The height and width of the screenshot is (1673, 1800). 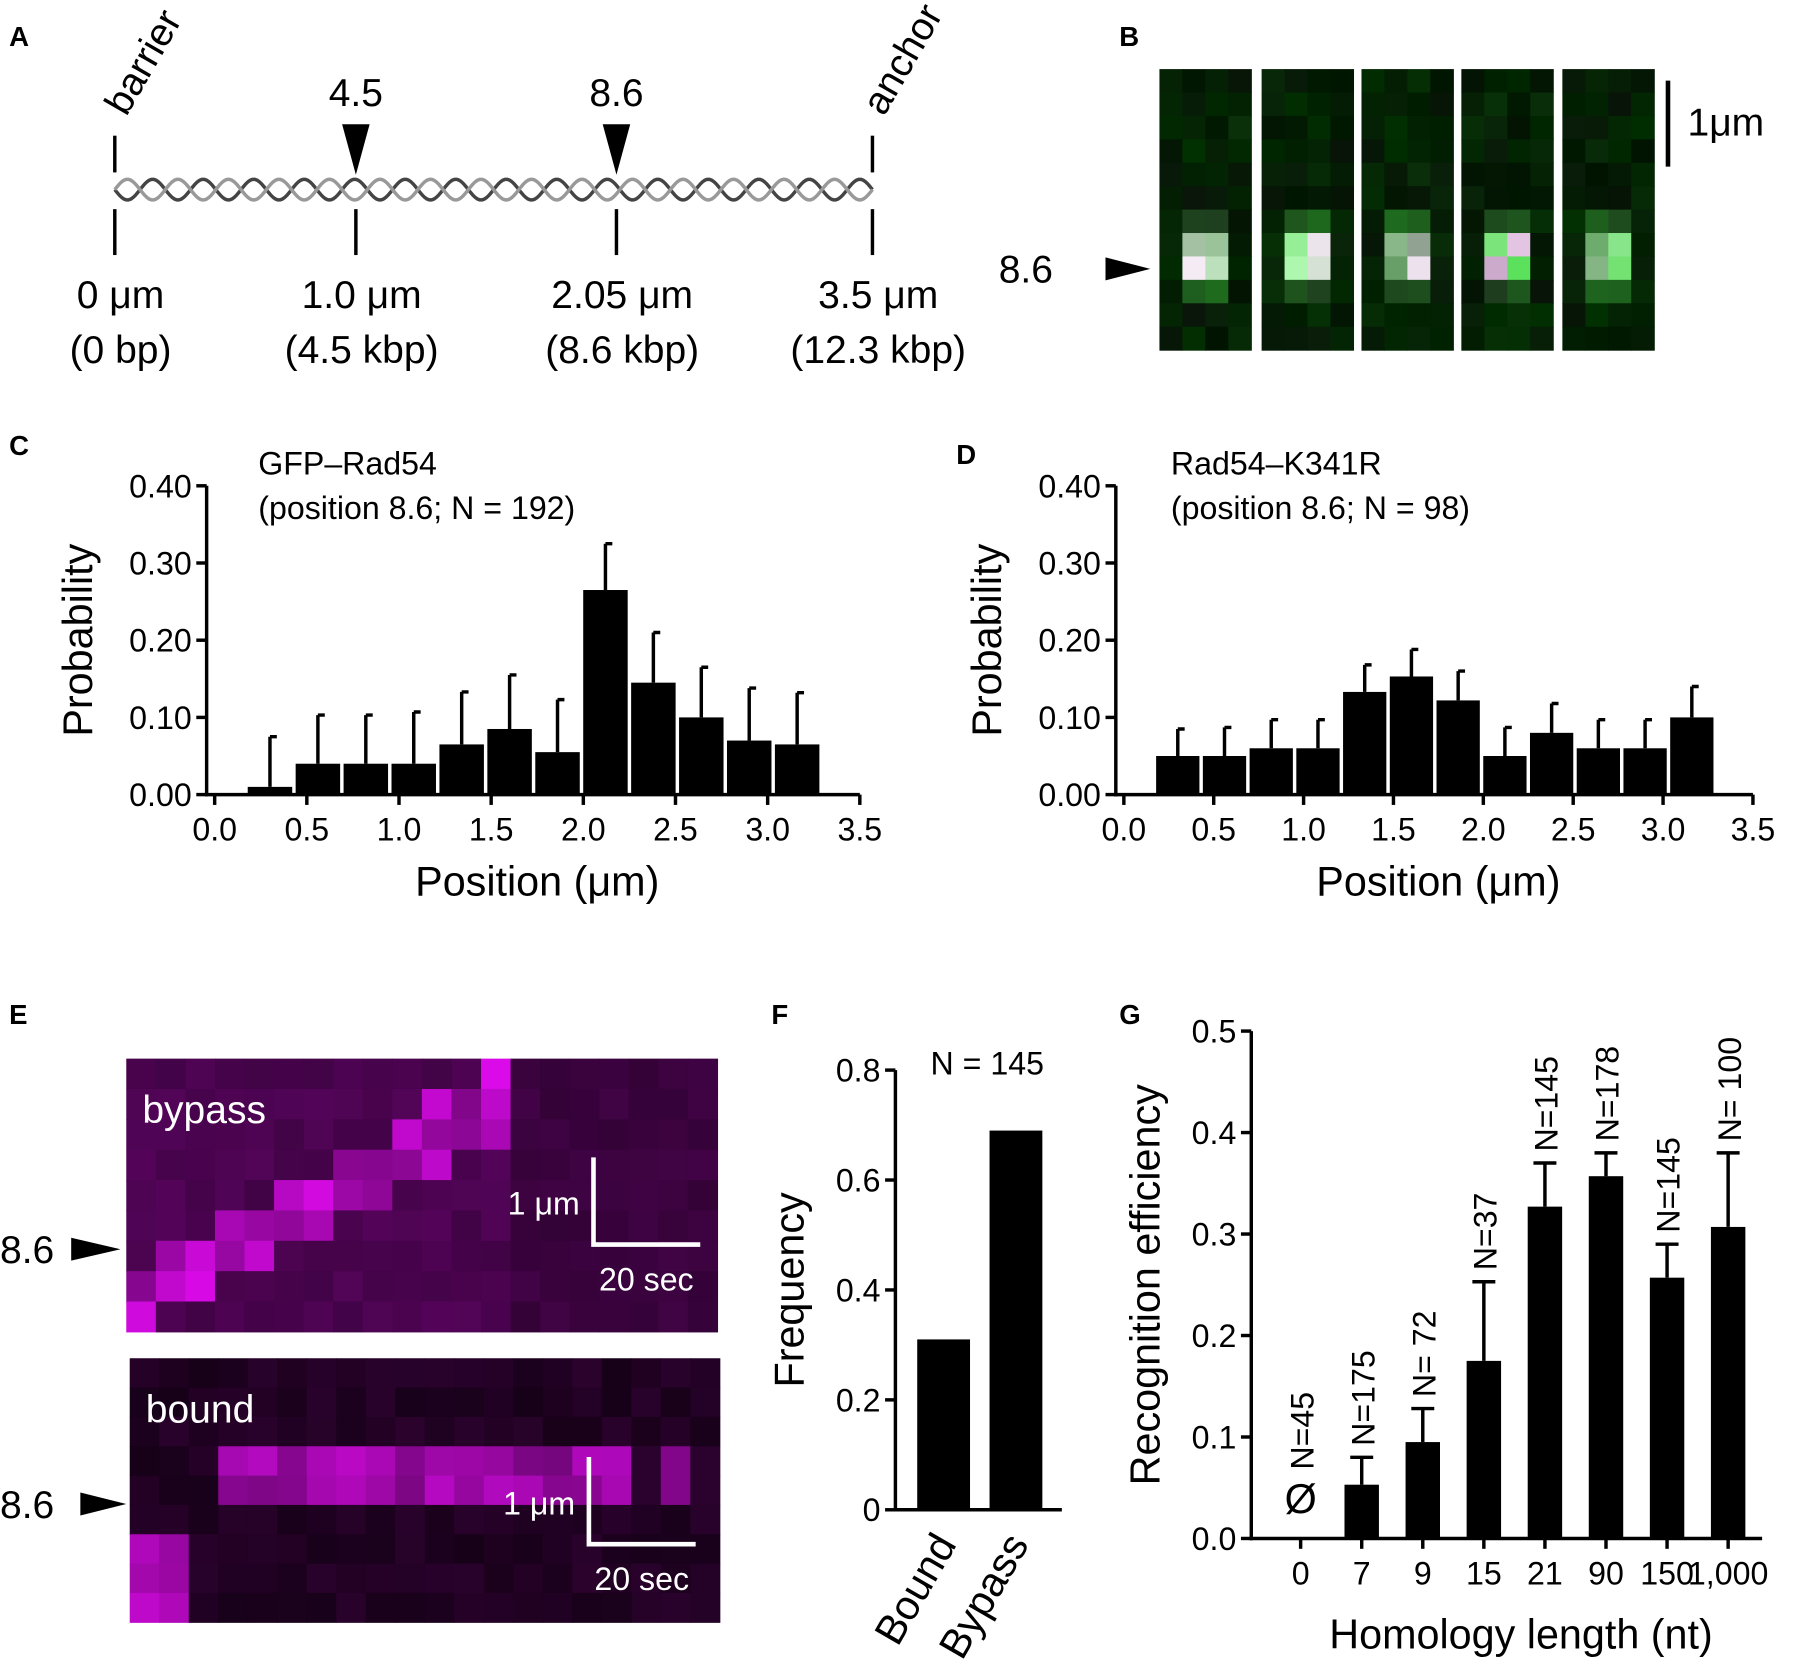 I want to click on y-tick-label: 0.2, so click(x=1214, y=1336).